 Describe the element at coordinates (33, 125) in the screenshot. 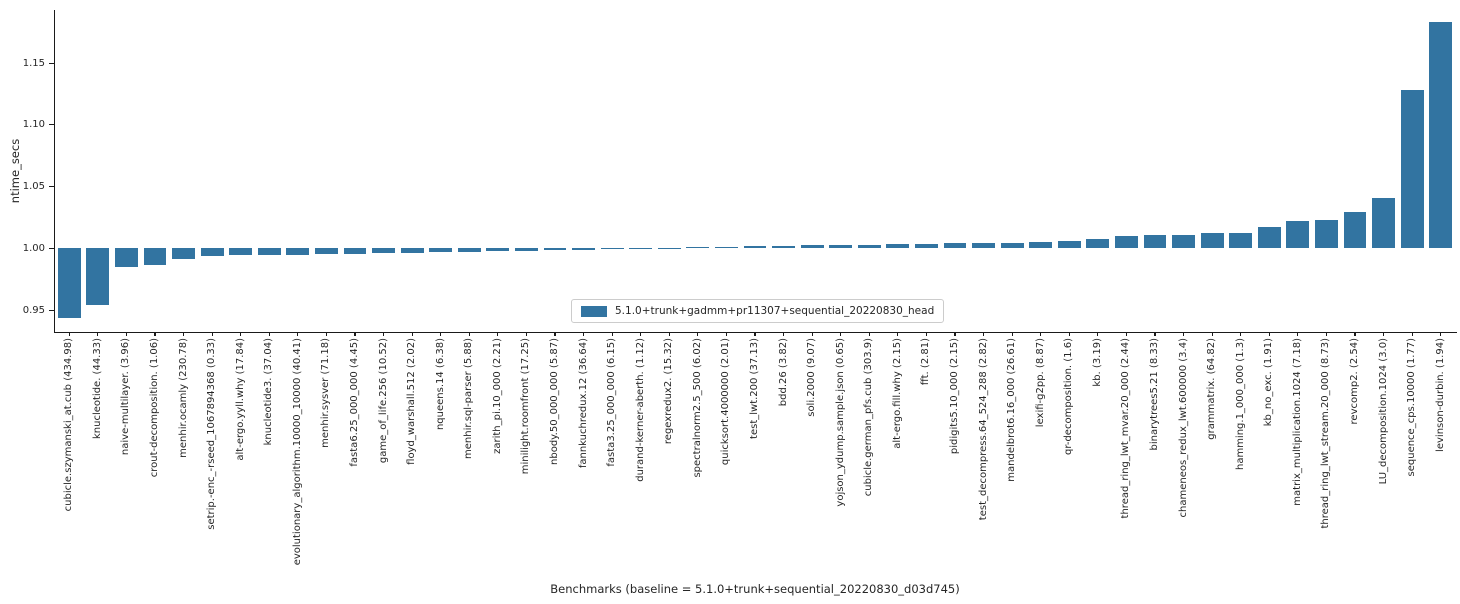

I see `y-tick-label: 1.10` at that location.